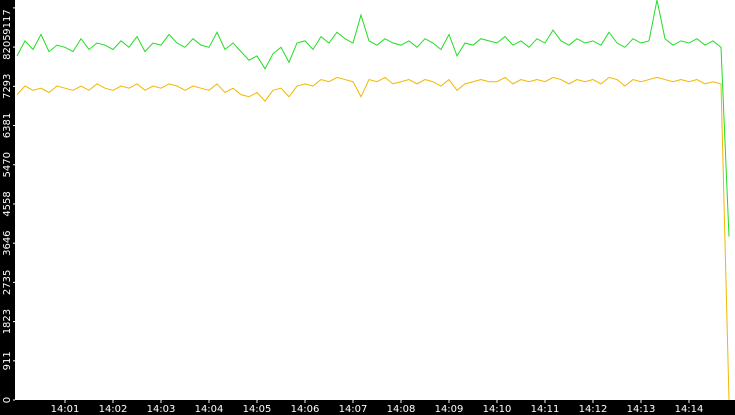 This screenshot has width=735, height=415. Describe the element at coordinates (7, 282) in the screenshot. I see `y-tick-label: 2735` at that location.